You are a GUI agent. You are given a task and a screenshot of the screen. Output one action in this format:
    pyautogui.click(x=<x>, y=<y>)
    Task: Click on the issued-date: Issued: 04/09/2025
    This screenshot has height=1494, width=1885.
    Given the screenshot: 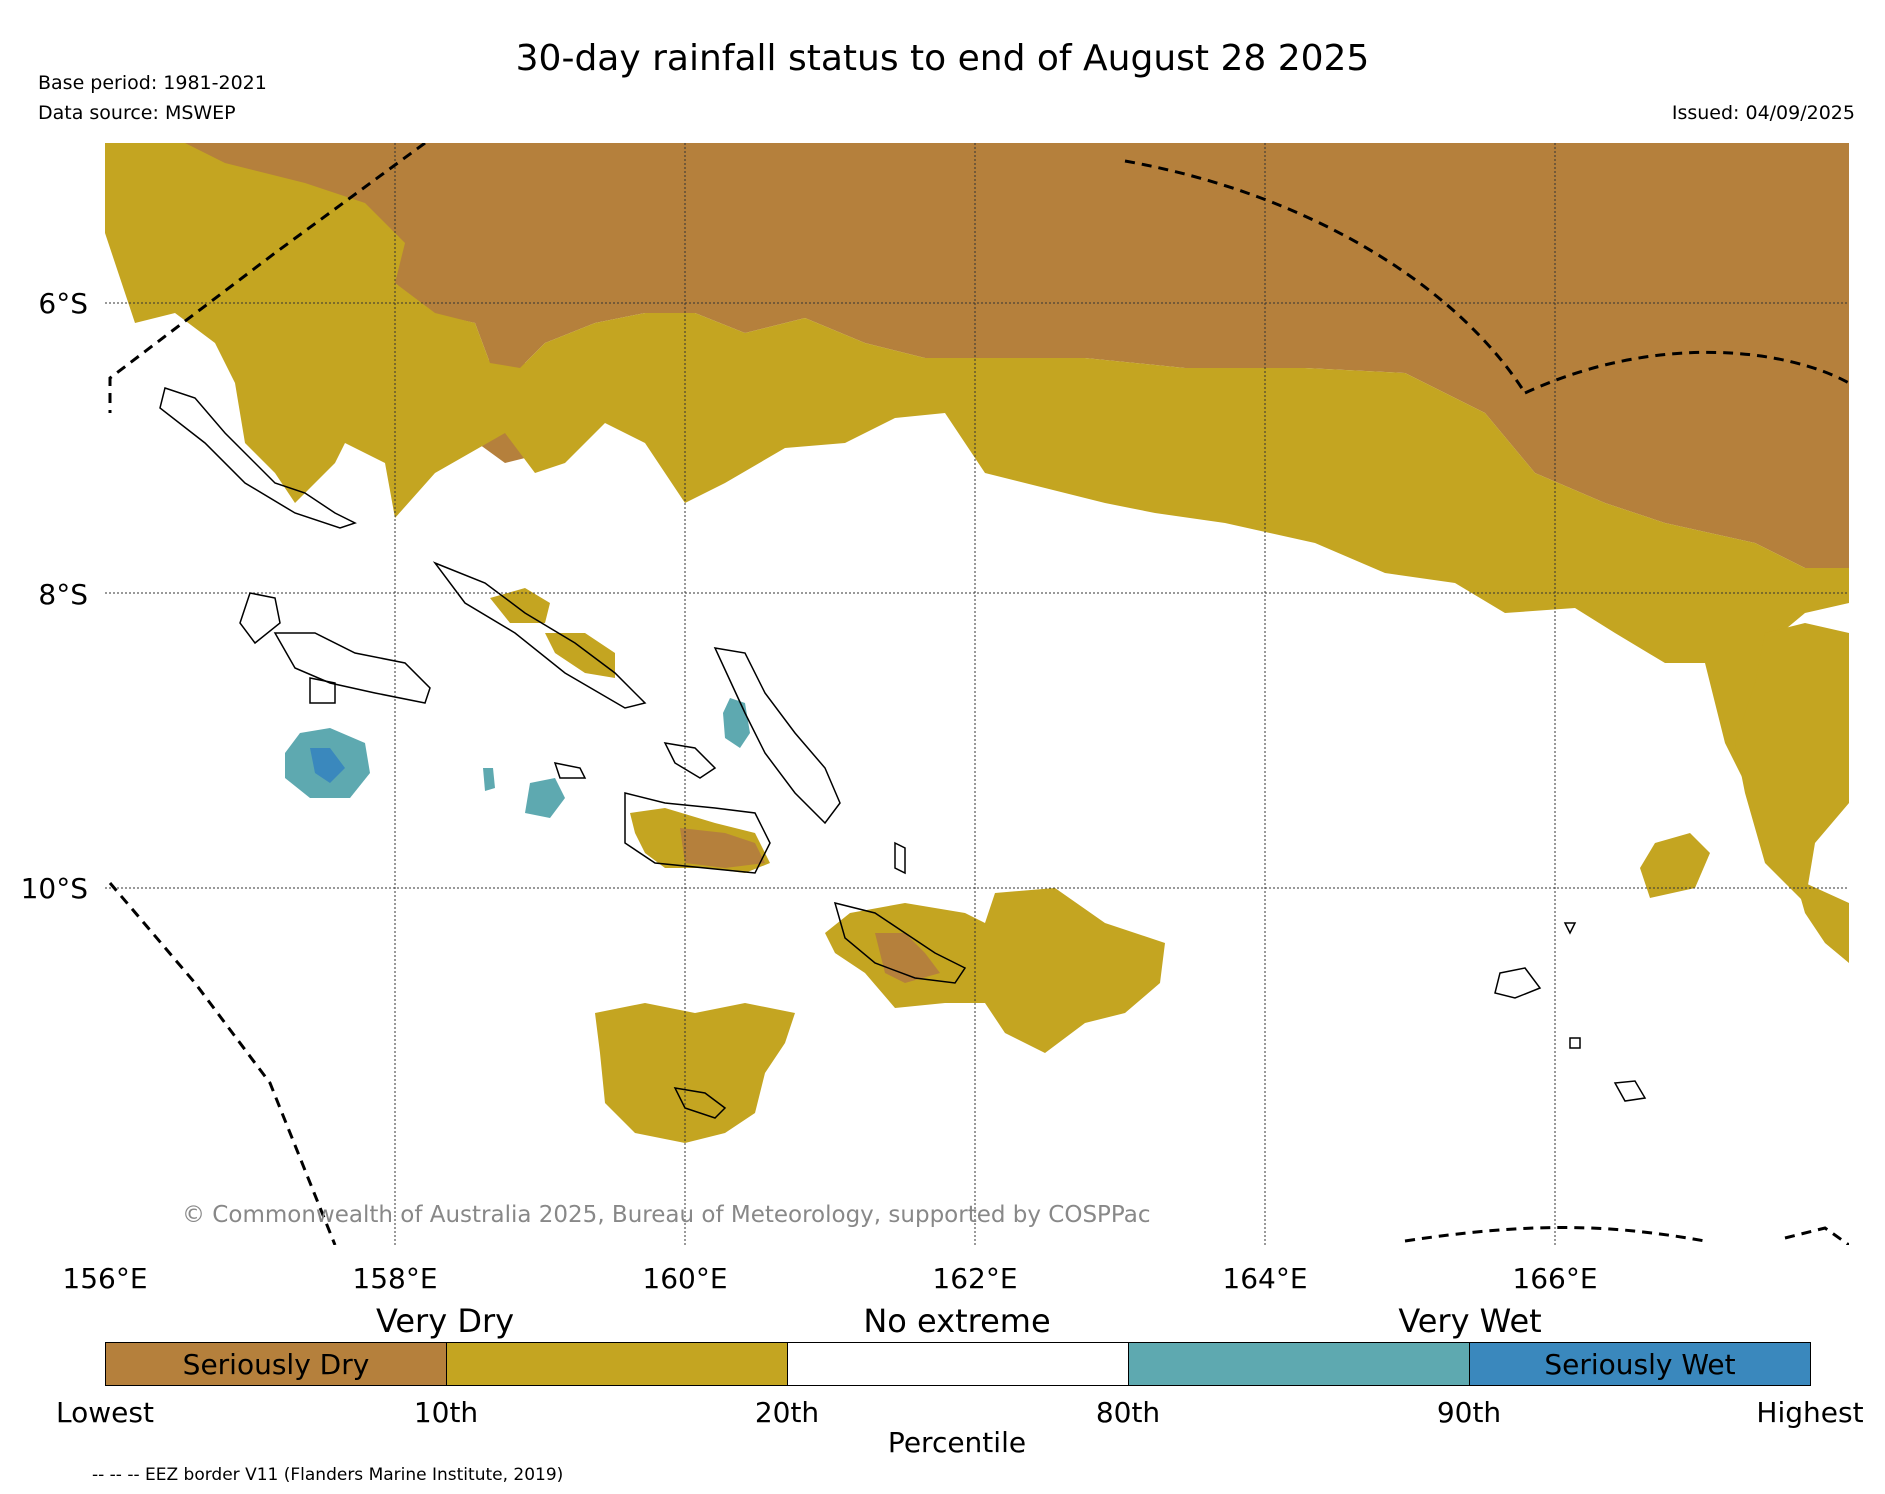 What is the action you would take?
    pyautogui.click(x=1763, y=113)
    